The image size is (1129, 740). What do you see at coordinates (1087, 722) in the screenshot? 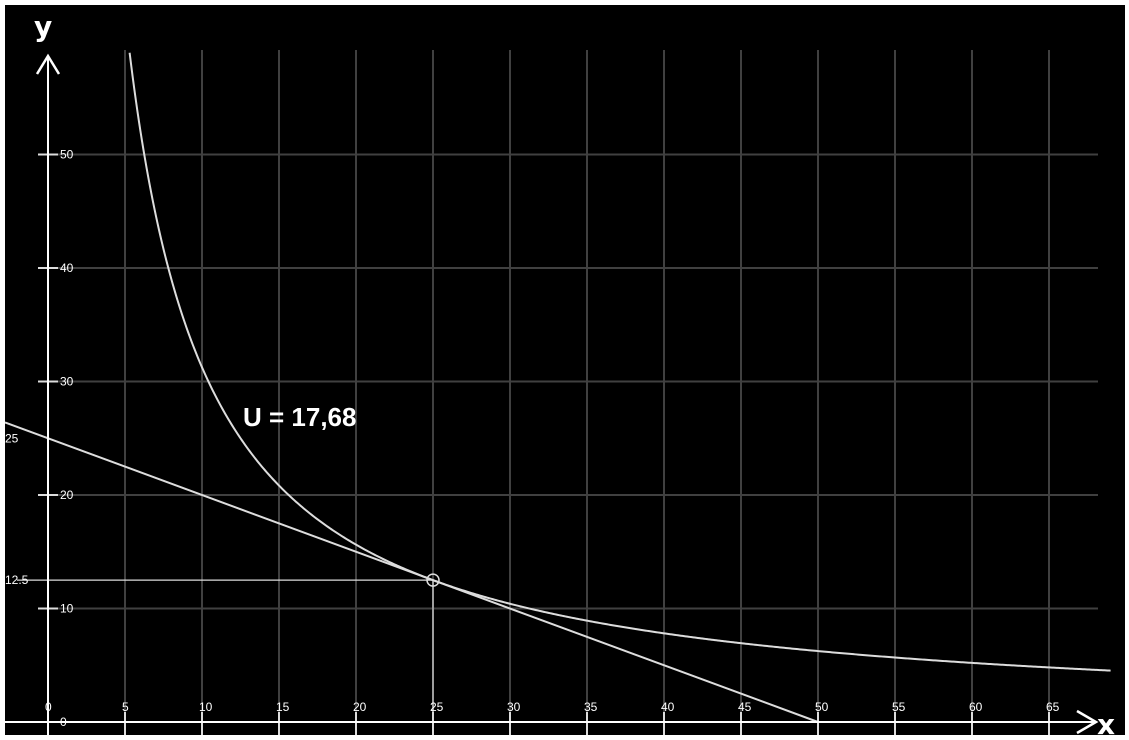
I see `x-axis-arrow` at bounding box center [1087, 722].